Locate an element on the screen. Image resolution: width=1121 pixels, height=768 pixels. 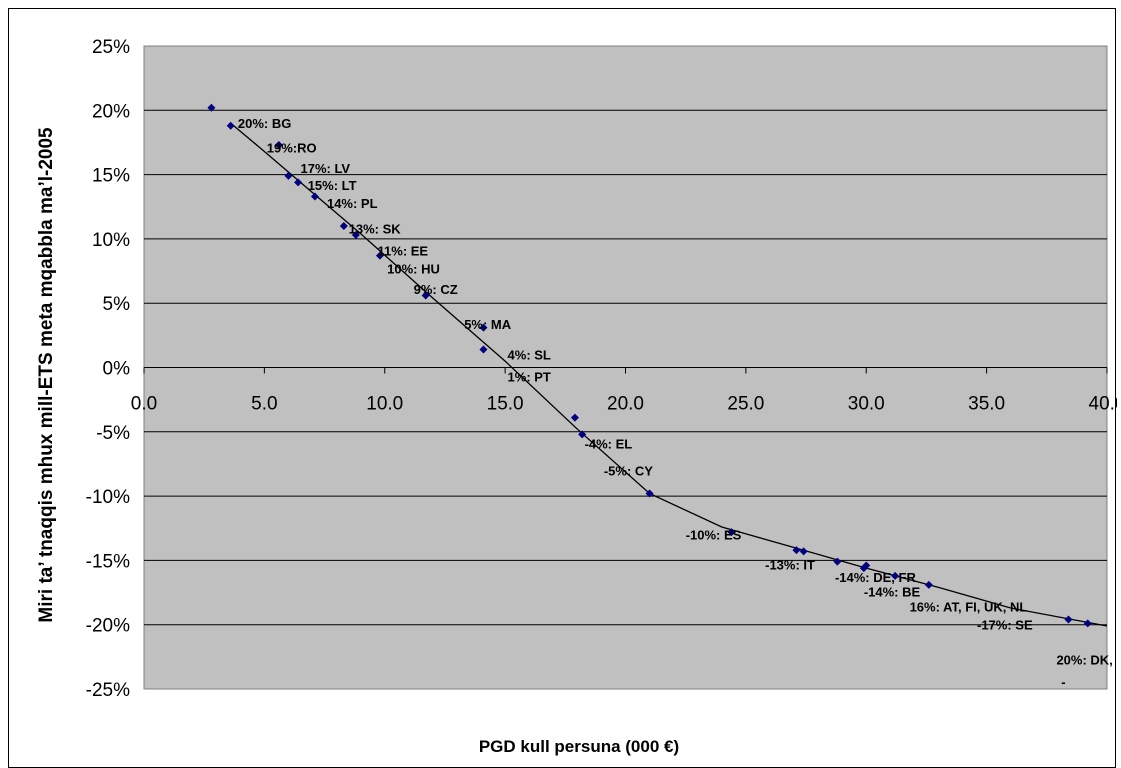
data-label: 15%: LT is located at coordinates (332, 185).